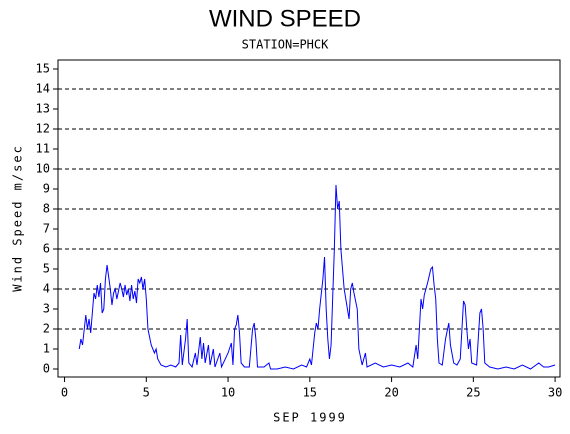  I want to click on y-axis-label: Wind Speed m/sec, so click(18, 218).